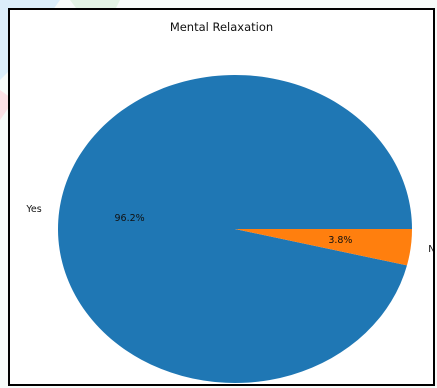  What do you see at coordinates (431, 249) in the screenshot?
I see `pie-category-label-no: No` at bounding box center [431, 249].